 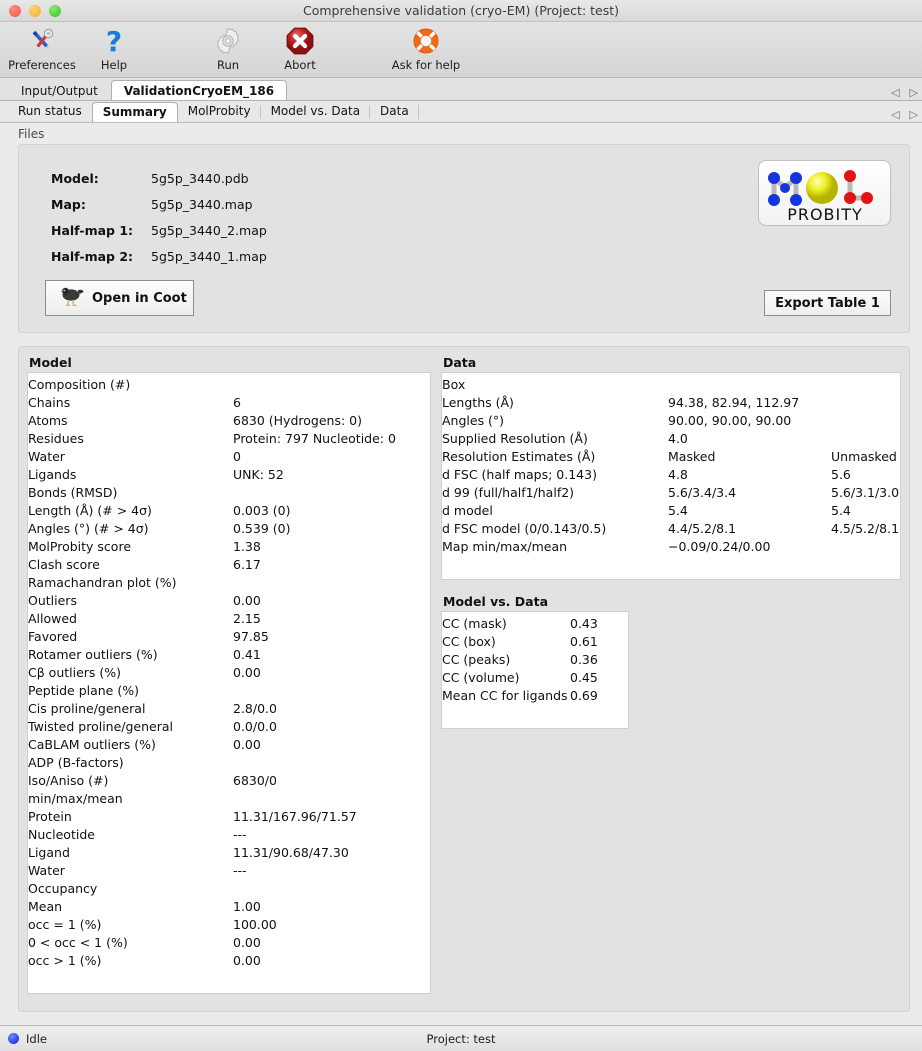 What do you see at coordinates (114, 65) in the screenshot?
I see `help-label: Help` at bounding box center [114, 65].